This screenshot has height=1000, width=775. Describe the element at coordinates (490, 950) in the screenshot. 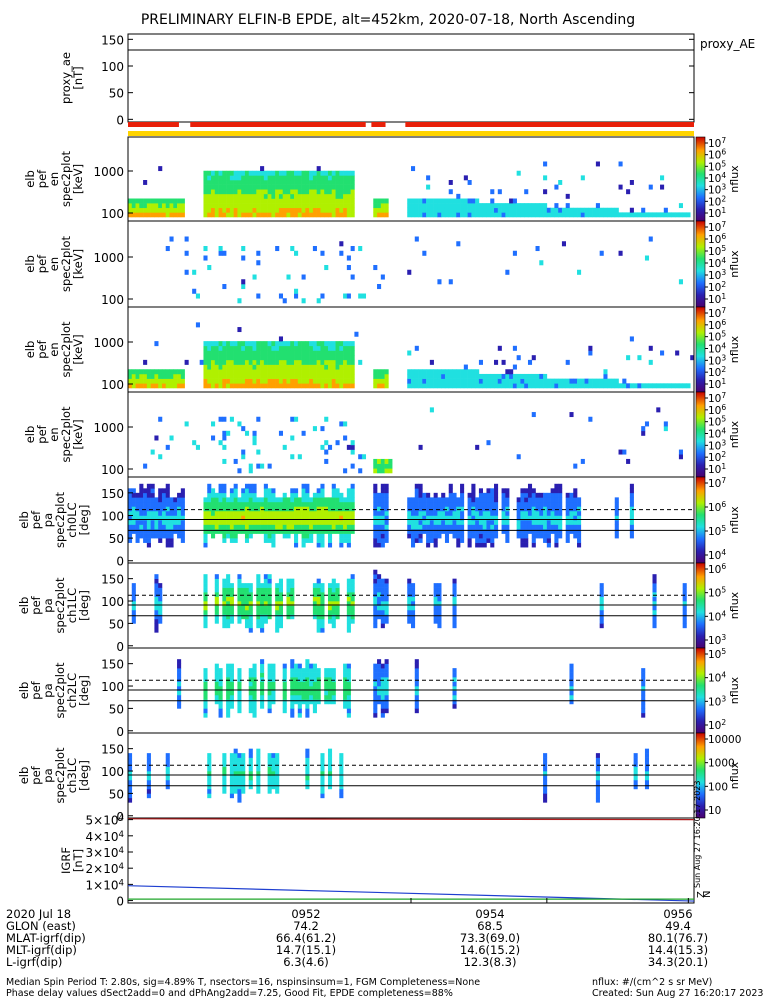

I see `xaxis-row-value: 14.6(15.2)` at that location.